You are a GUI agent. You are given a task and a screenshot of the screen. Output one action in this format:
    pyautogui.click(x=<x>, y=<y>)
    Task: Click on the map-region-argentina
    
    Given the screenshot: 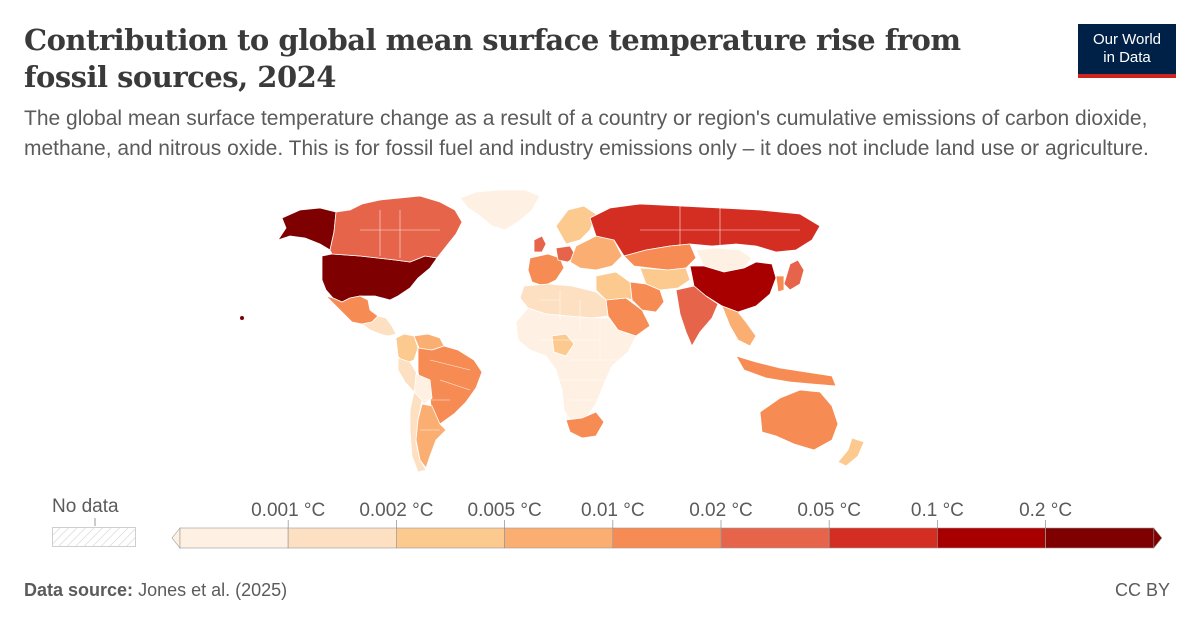 What is the action you would take?
    pyautogui.click(x=431, y=436)
    